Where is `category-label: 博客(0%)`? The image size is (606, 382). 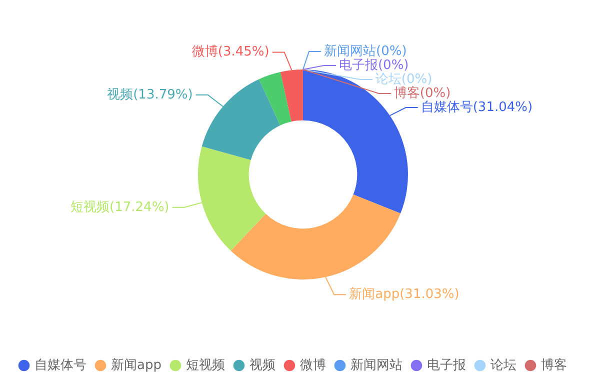 category-label: 博客(0%) is located at coordinates (422, 93).